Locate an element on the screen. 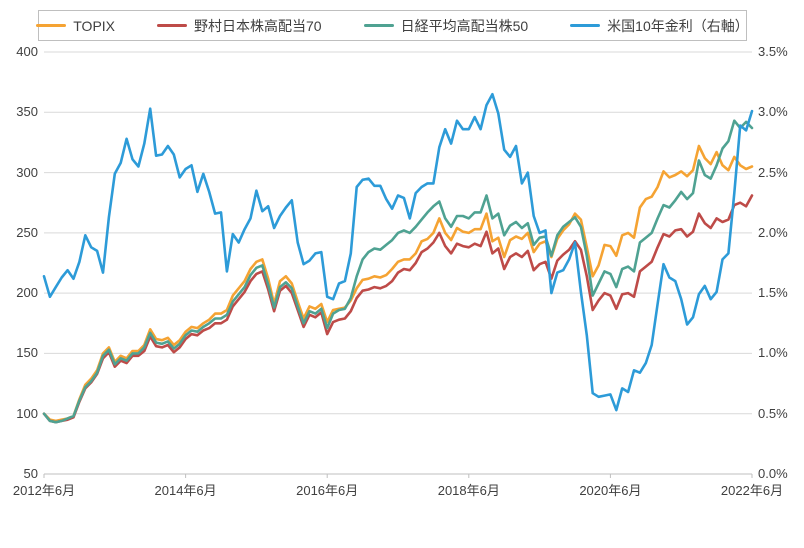  legend-item-topix: TOPIX is located at coordinates (75, 26).